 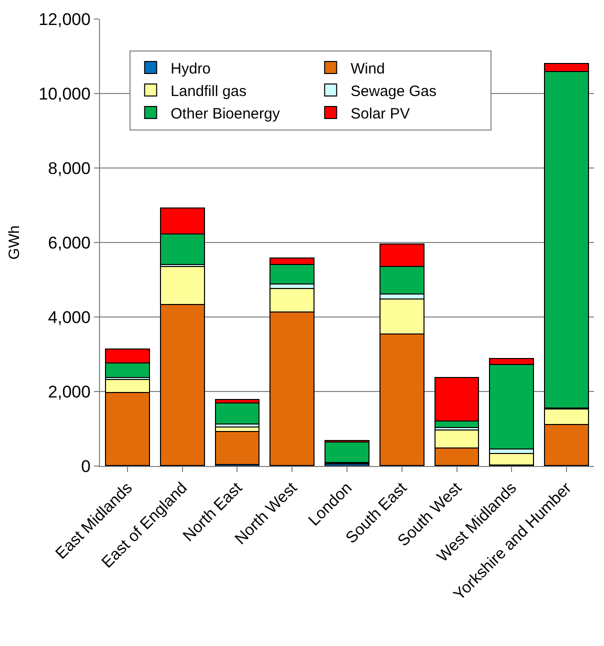 I want to click on y-tick-label: 10,000, so click(x=64, y=94).